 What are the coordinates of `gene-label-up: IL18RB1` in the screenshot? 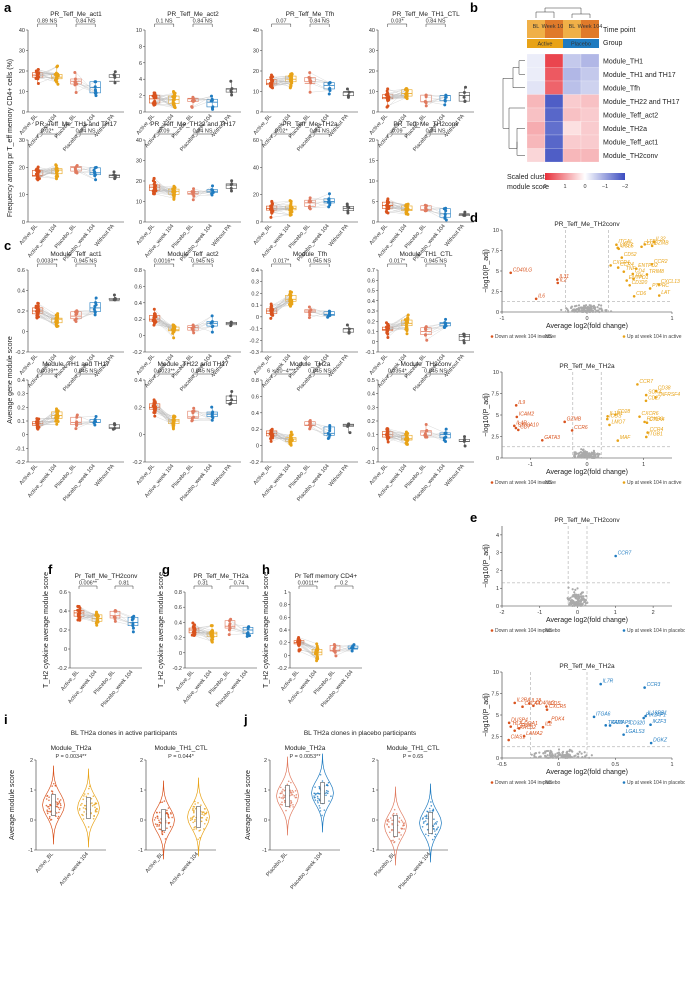 It's located at (658, 714).